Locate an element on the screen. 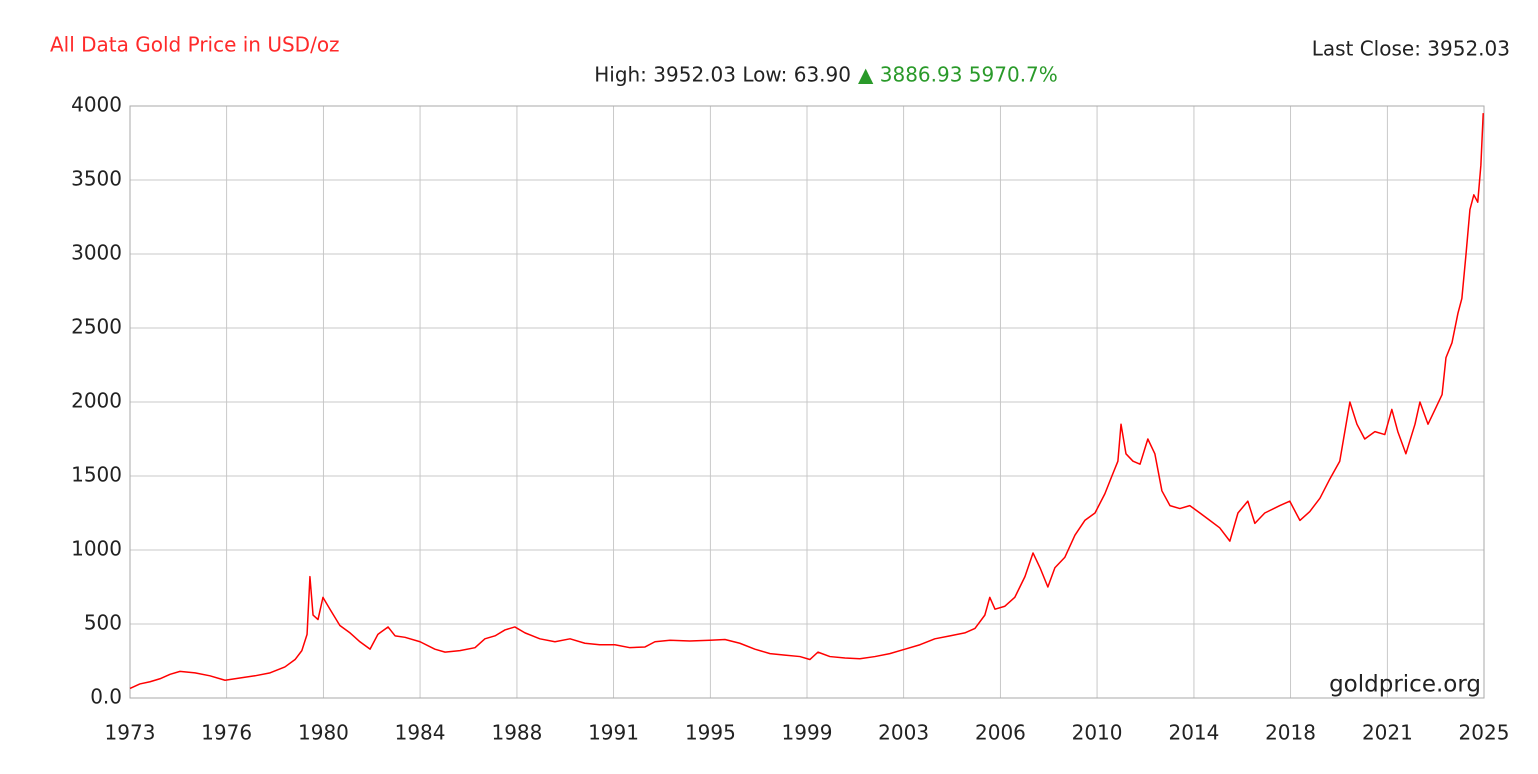 This screenshot has height=774, width=1538. y-tick-label: 4000 is located at coordinates (96, 105).